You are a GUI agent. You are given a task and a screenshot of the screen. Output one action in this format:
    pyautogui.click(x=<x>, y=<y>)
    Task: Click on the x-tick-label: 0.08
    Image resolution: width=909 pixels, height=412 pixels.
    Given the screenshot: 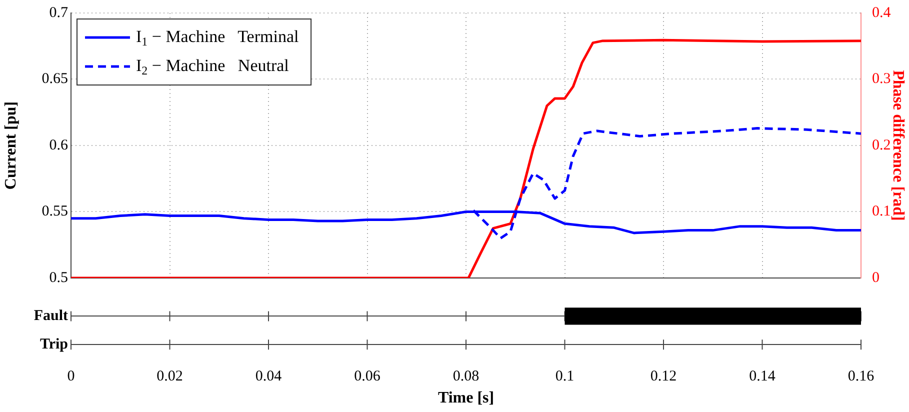 What is the action you would take?
    pyautogui.click(x=466, y=376)
    